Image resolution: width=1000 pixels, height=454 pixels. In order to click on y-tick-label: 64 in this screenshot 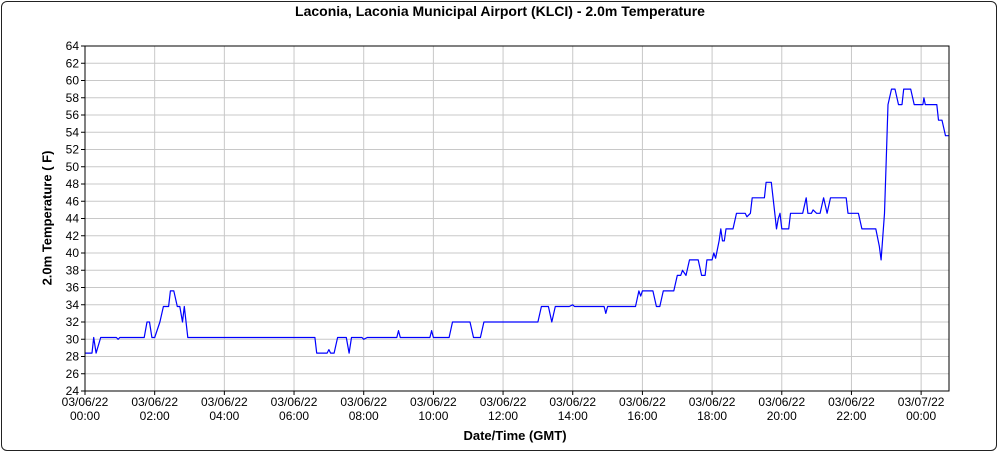, I will do `click(73, 46)`.